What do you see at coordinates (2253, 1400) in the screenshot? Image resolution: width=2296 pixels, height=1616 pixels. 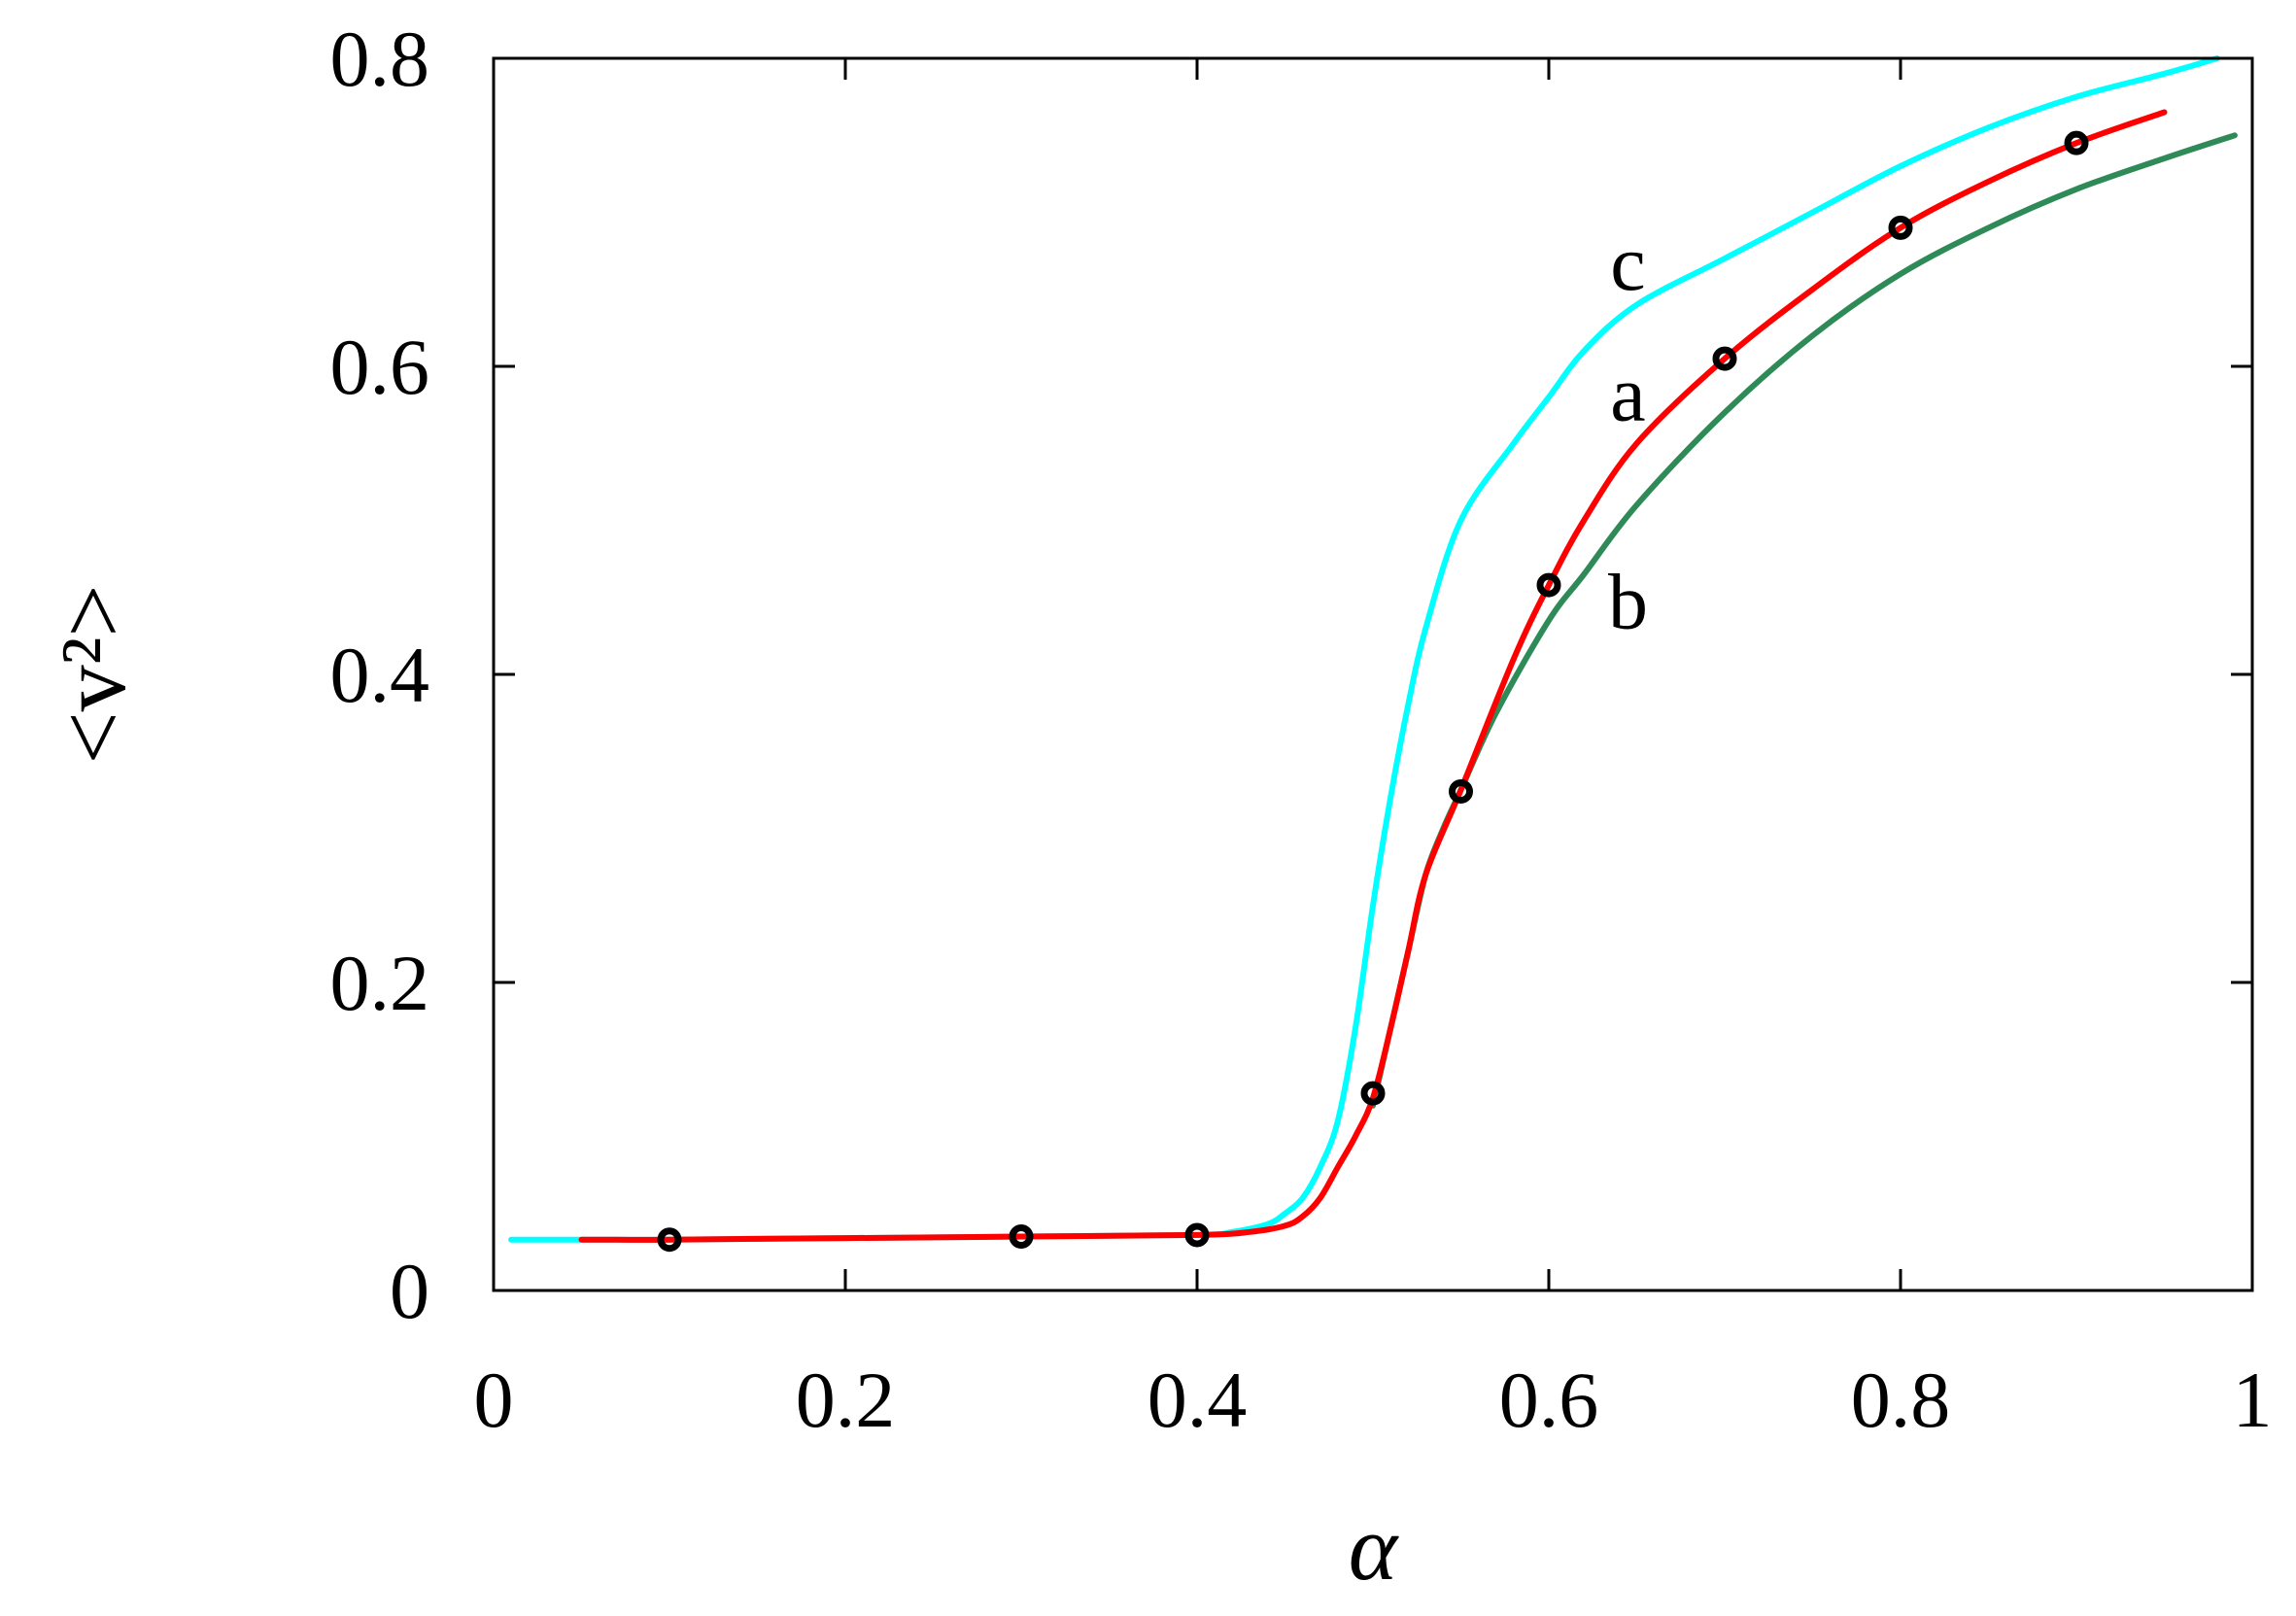 I see `x-tick-label: 1` at bounding box center [2253, 1400].